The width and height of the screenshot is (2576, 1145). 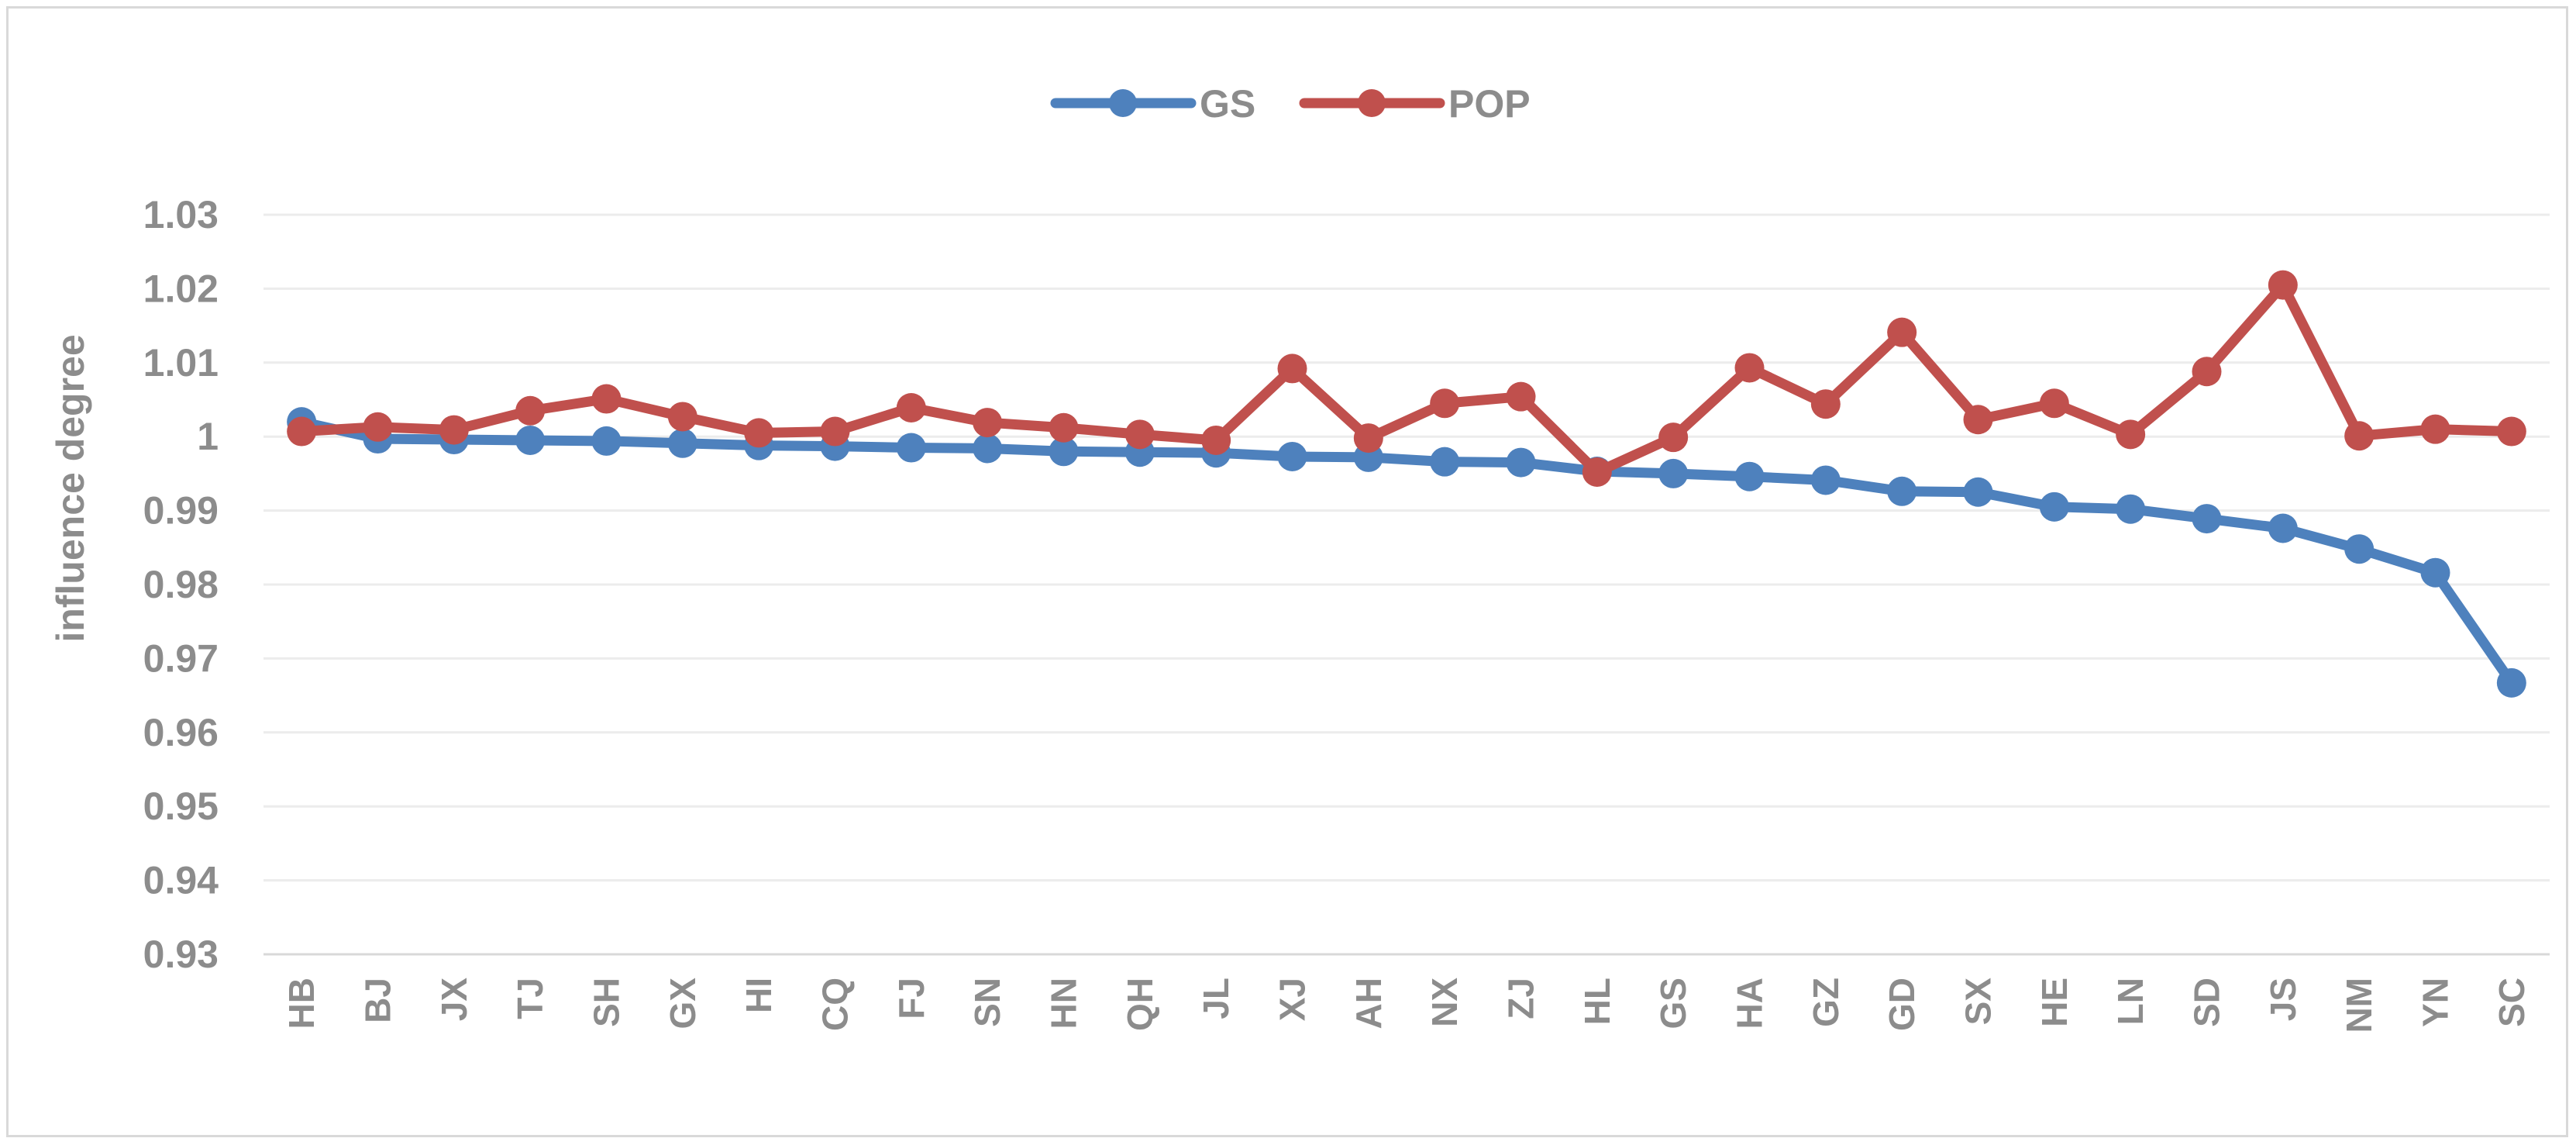 What do you see at coordinates (1902, 1004) in the screenshot?
I see `x-tick-label: GD` at bounding box center [1902, 1004].